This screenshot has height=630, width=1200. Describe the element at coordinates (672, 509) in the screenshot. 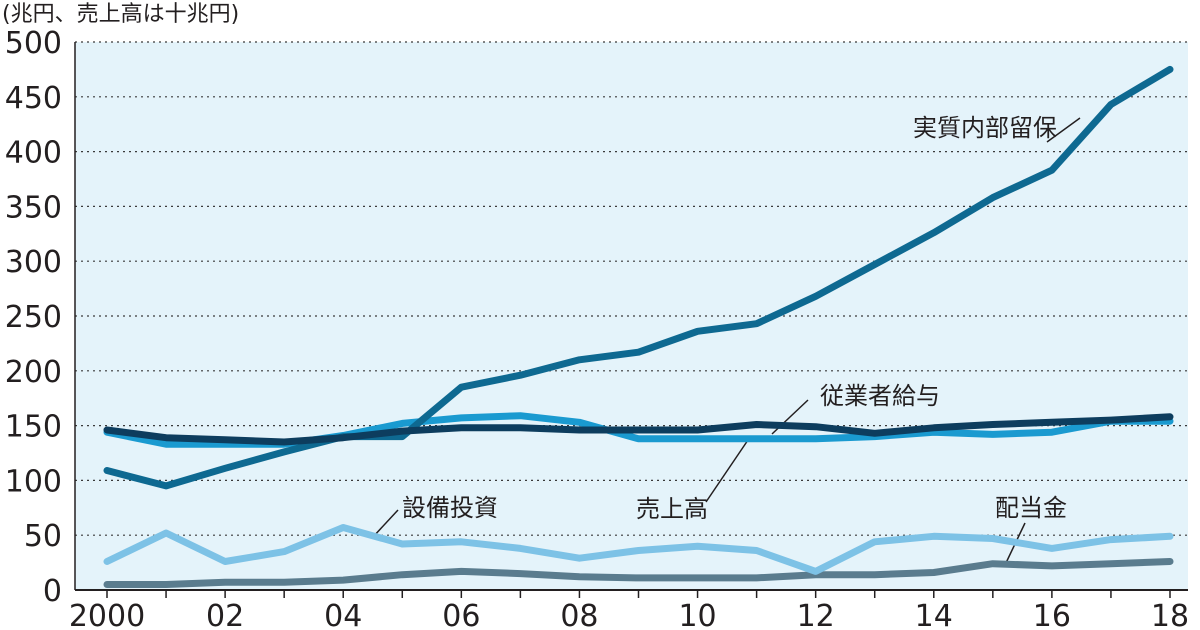

I see `series-annotation: 売上高` at that location.